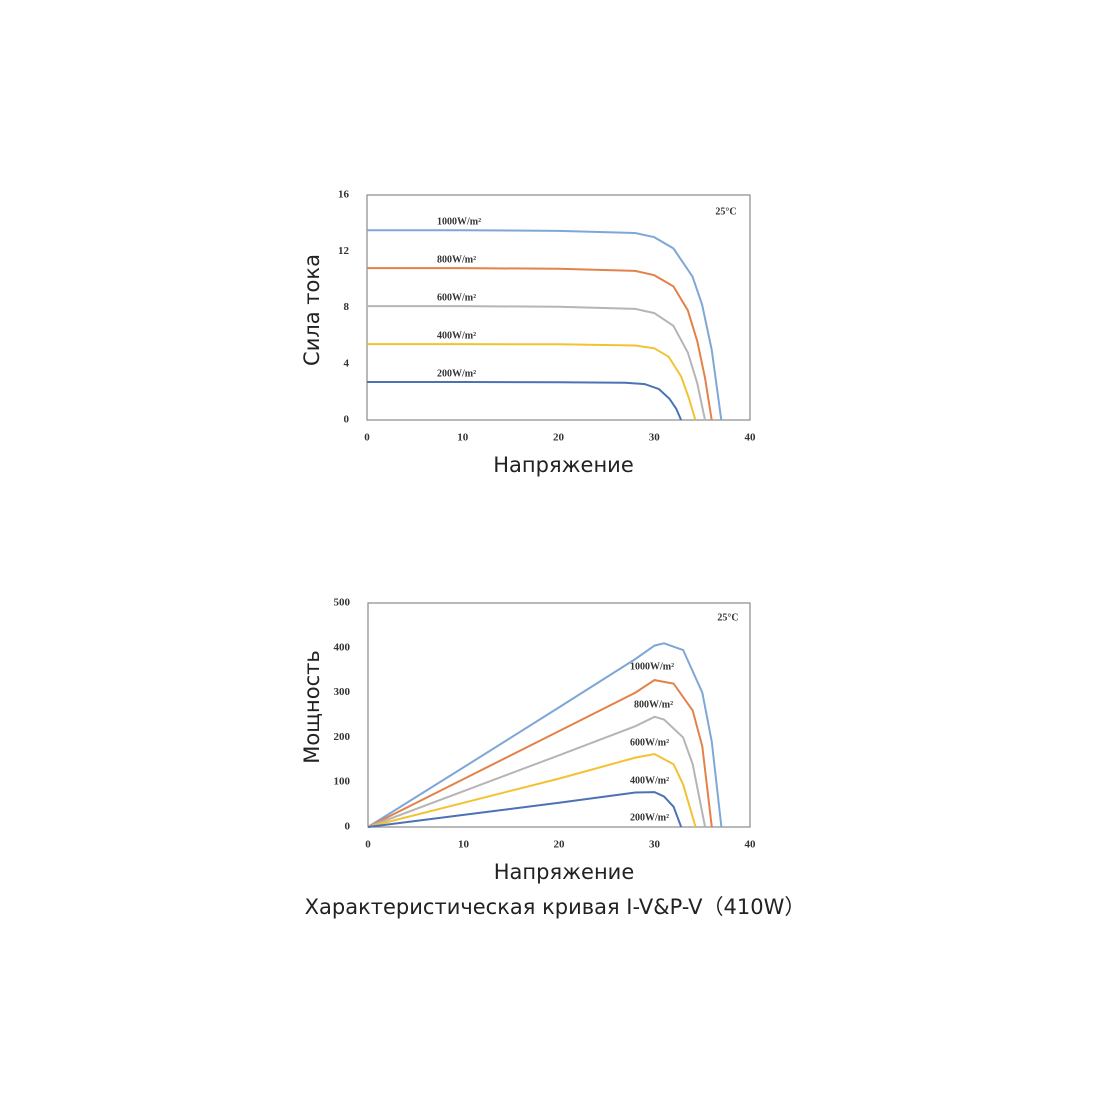 The height and width of the screenshot is (1100, 1100). Describe the element at coordinates (344, 251) in the screenshot. I see `y-tick-label: 12` at that location.